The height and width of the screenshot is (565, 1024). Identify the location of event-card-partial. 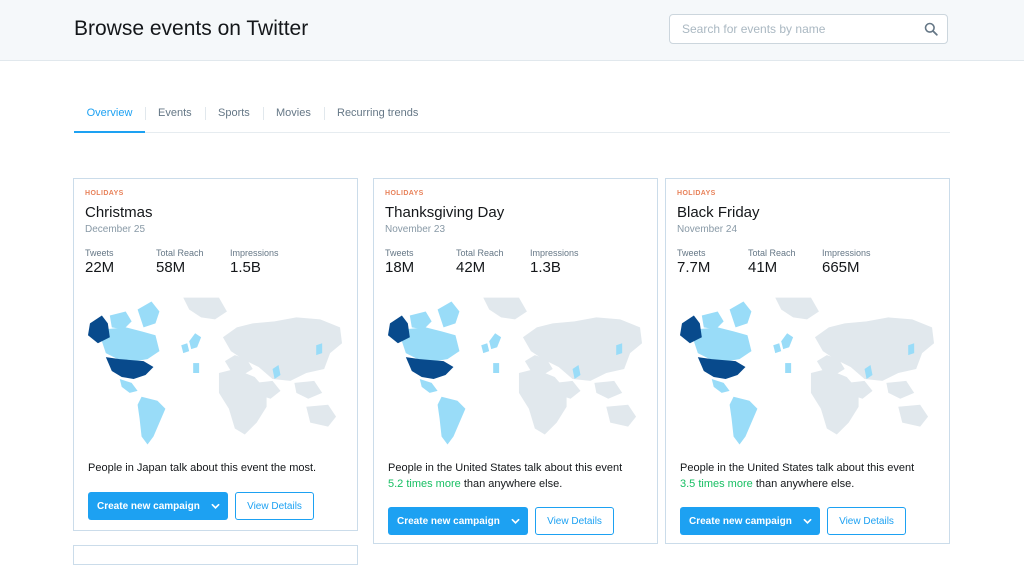
(215, 555).